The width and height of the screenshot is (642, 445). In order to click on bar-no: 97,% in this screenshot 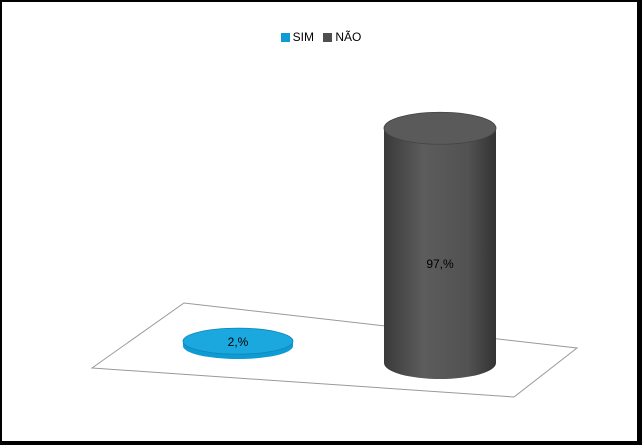, I will do `click(440, 245)`.